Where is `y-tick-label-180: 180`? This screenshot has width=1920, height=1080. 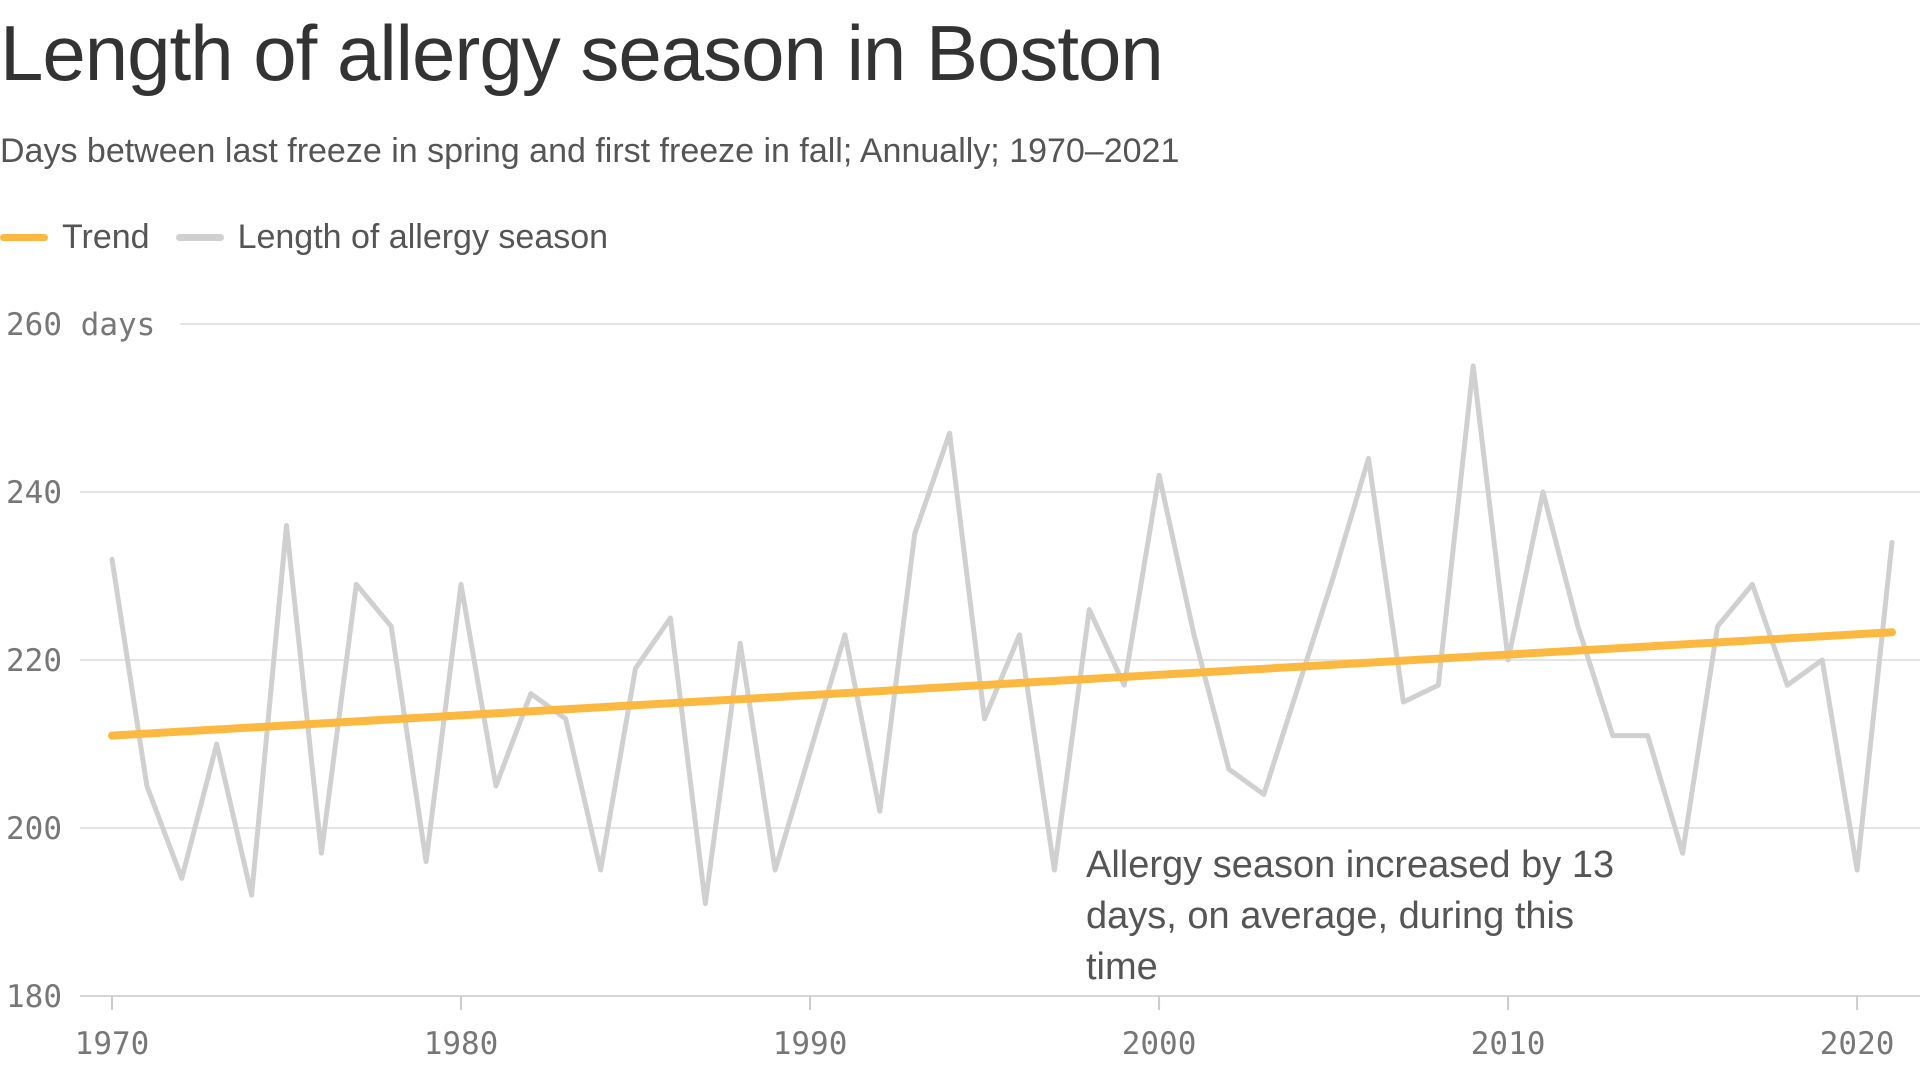
y-tick-label-180: 180 is located at coordinates (34, 997).